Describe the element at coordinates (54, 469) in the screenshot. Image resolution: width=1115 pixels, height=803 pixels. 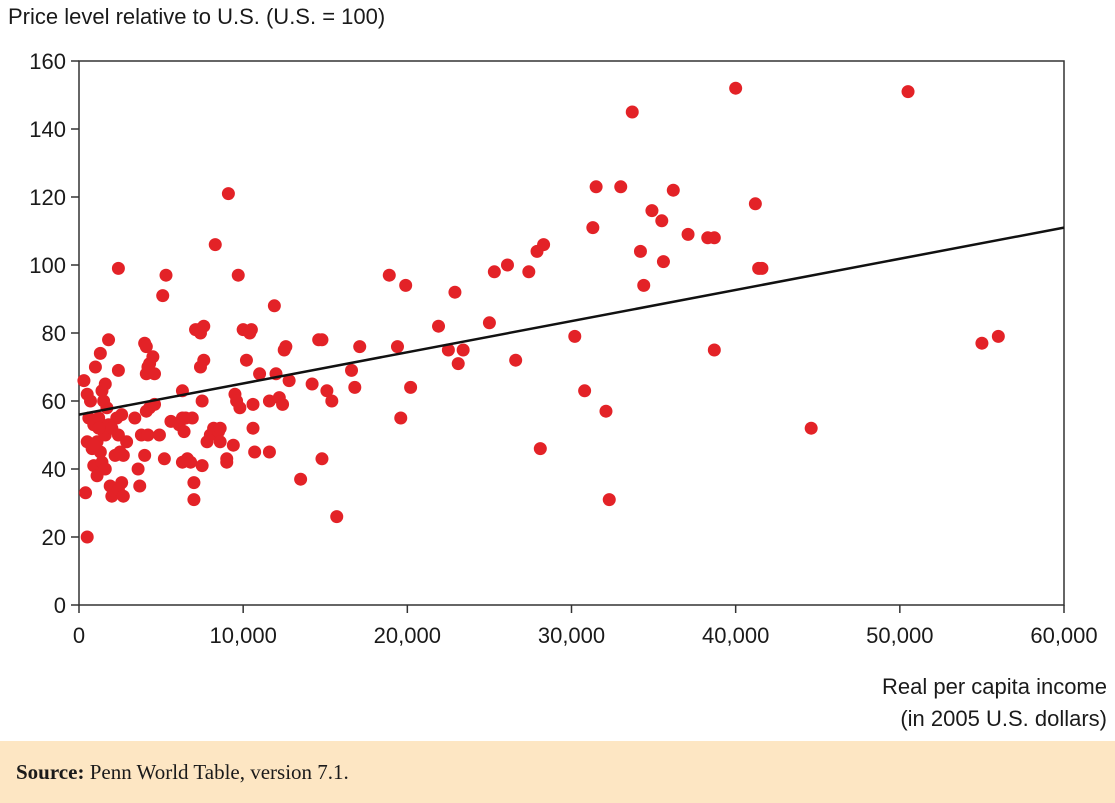
I see `y-tick-label: 40` at that location.